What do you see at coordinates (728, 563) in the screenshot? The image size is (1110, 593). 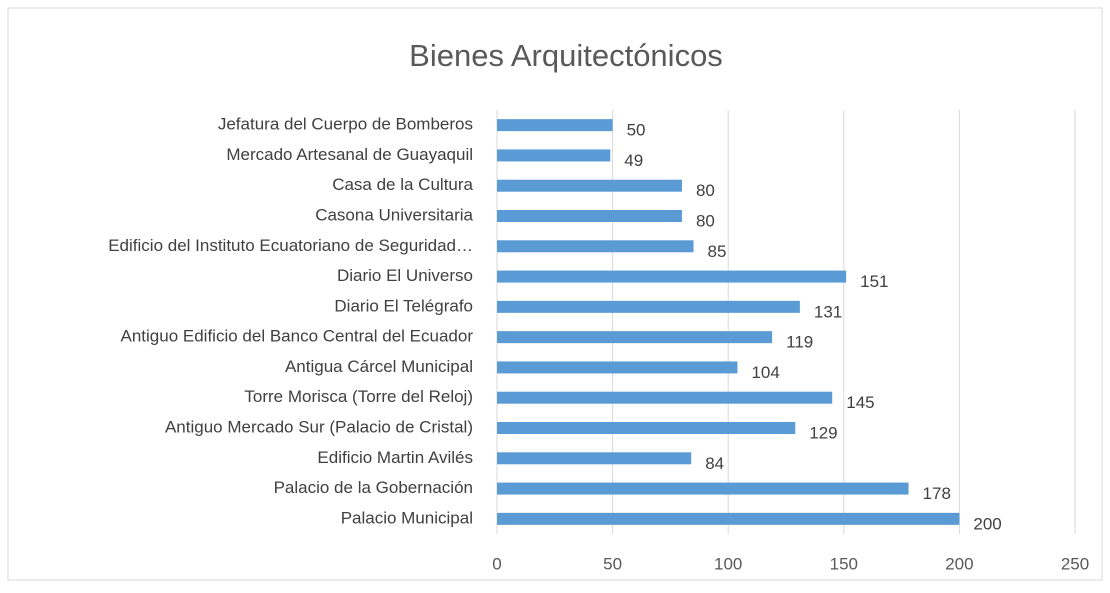 I see `x-tick-label: 100` at bounding box center [728, 563].